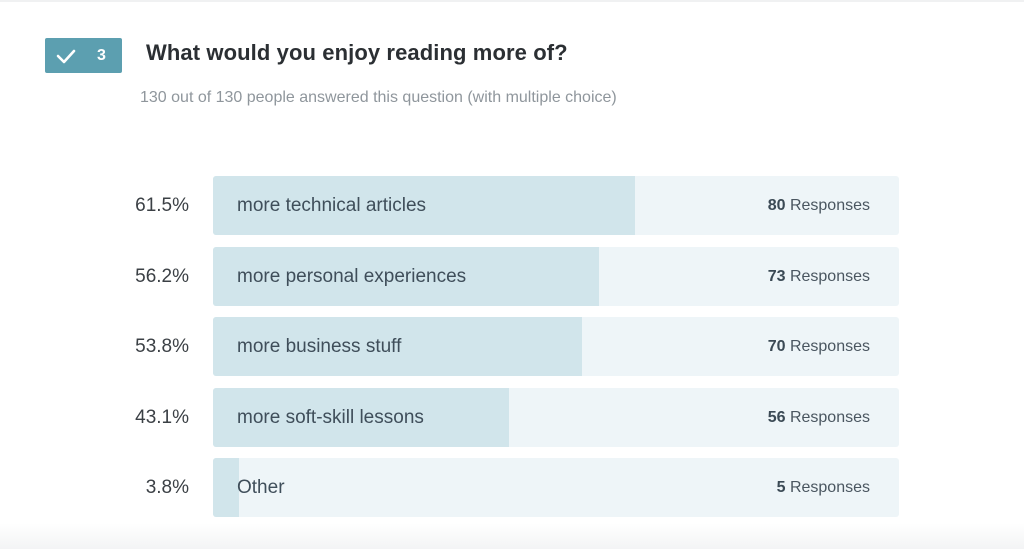 The width and height of the screenshot is (1024, 549). I want to click on answer-row: 3.8% Other 5 Responses, so click(512, 487).